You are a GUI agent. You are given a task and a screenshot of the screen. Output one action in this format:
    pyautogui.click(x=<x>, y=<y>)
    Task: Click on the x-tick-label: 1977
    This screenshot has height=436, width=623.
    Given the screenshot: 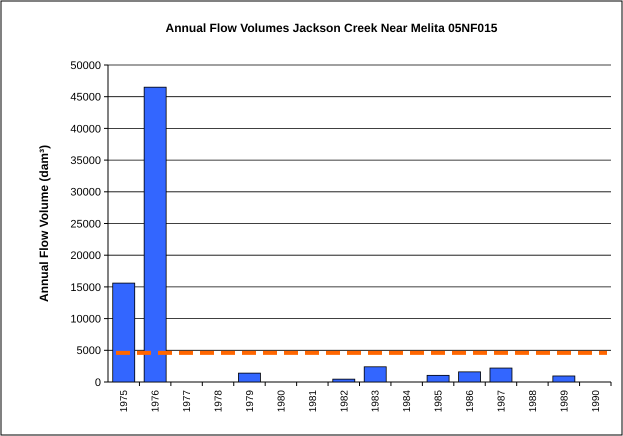 What is the action you would take?
    pyautogui.click(x=188, y=401)
    